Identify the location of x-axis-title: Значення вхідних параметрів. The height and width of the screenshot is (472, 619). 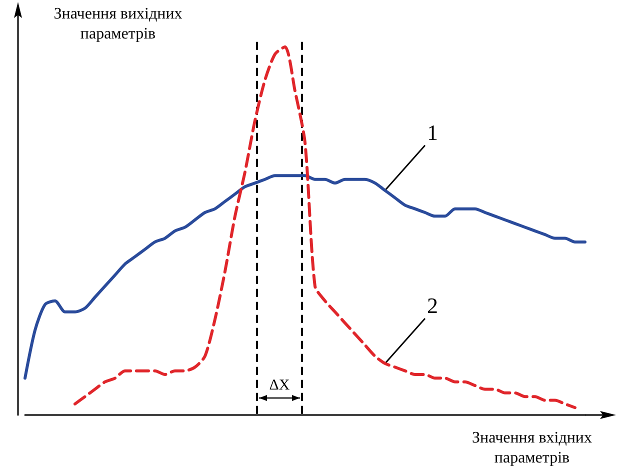
(532, 448).